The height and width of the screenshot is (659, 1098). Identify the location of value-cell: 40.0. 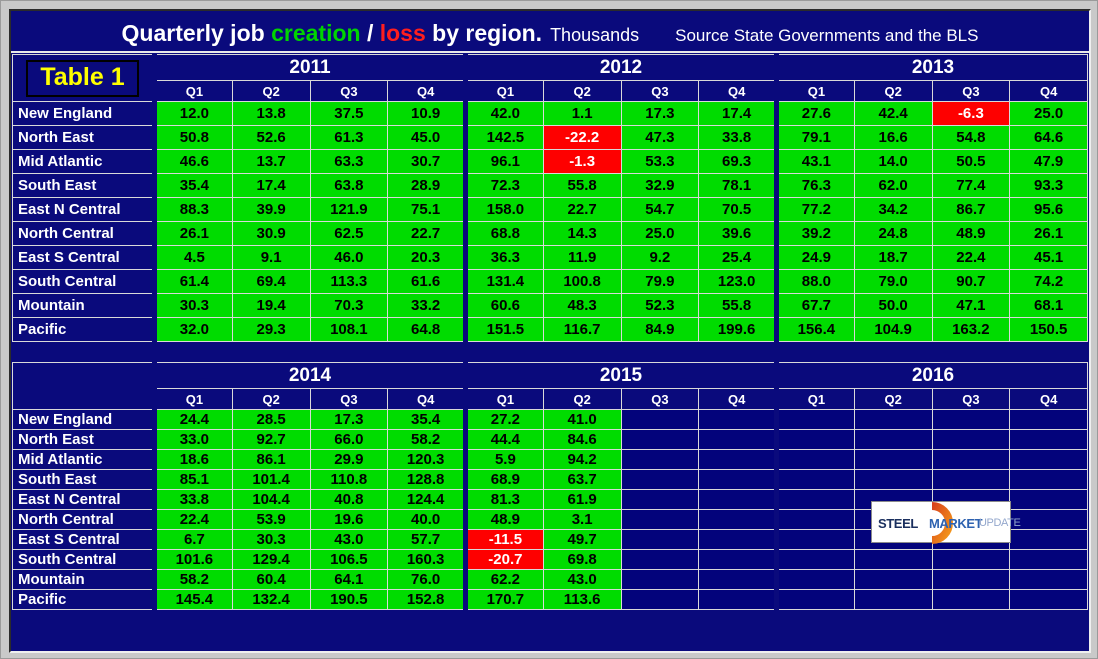
(426, 519).